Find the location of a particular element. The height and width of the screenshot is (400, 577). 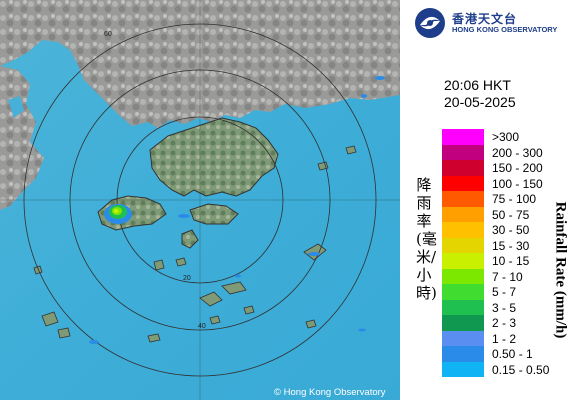

hko-logo: 香港天文台 HONG KONG OBSERVATORY is located at coordinates (494, 23).